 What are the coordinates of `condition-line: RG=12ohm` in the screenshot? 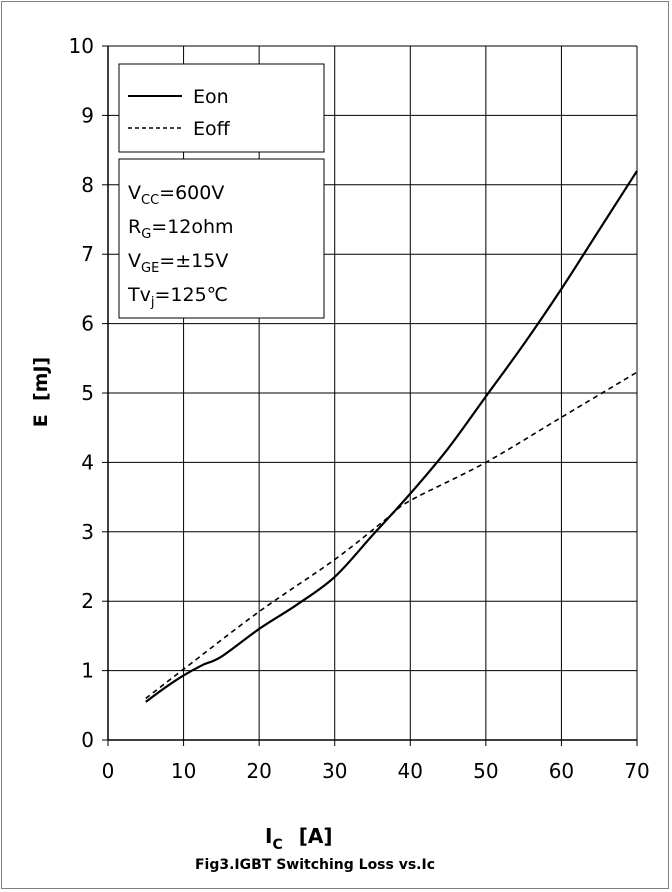 It's located at (181, 229).